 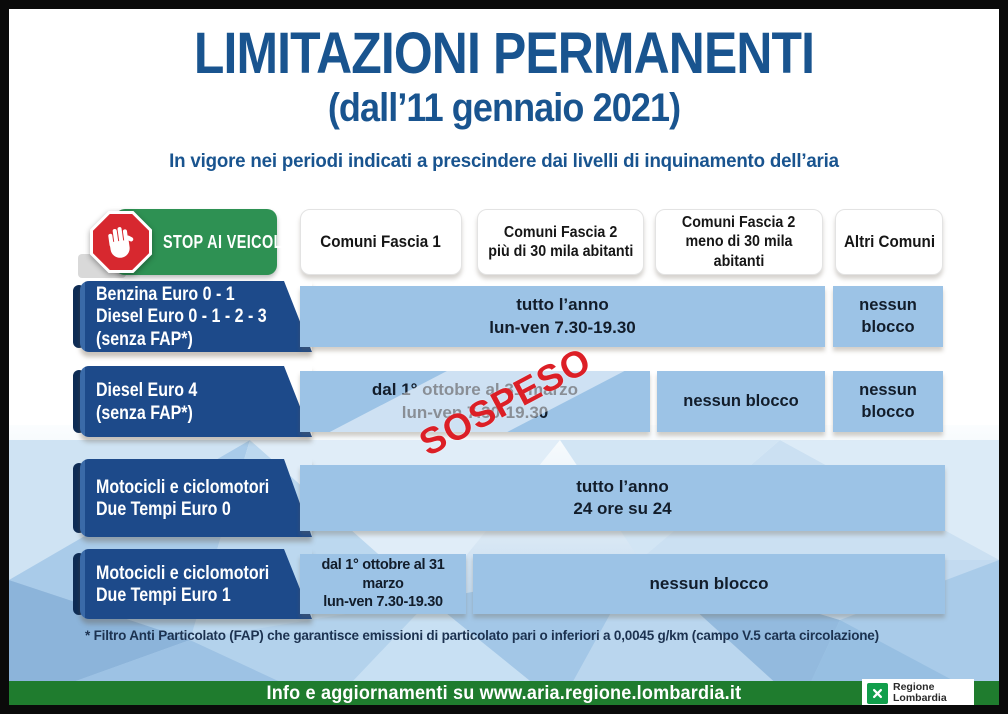 What do you see at coordinates (147, 390) in the screenshot?
I see `row-label-line: Diesel Euro 4` at bounding box center [147, 390].